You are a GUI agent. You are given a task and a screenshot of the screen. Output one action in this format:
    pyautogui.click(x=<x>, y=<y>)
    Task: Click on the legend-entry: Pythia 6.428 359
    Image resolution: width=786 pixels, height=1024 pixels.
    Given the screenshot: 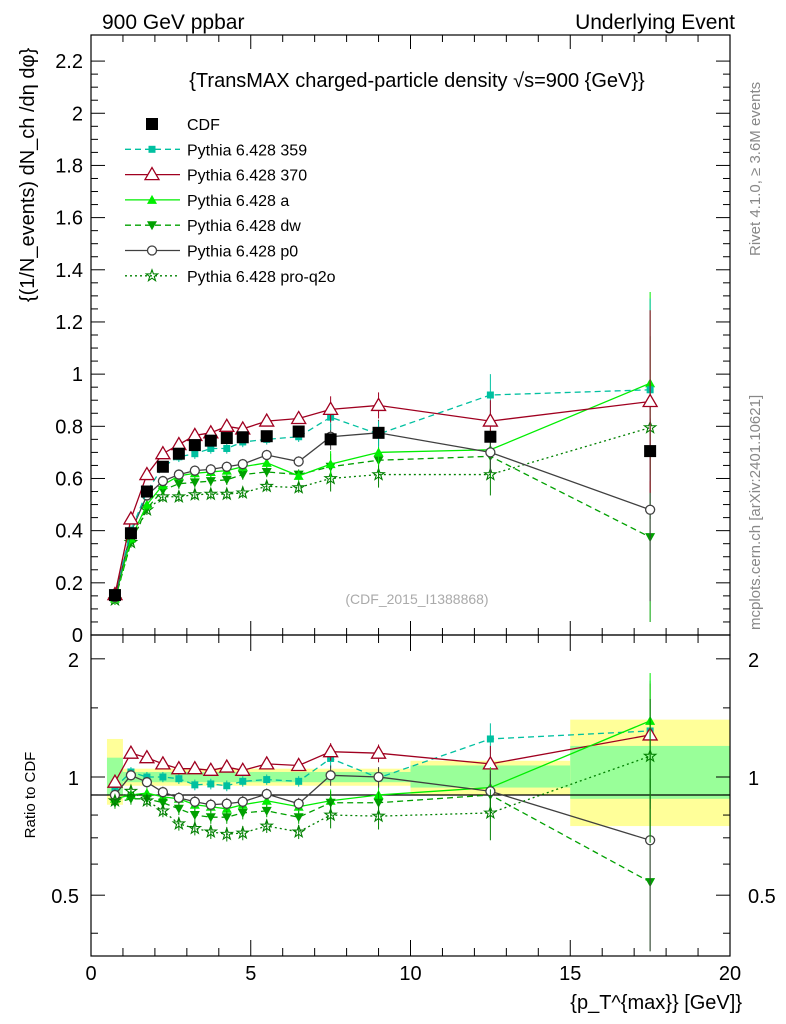 What is the action you would take?
    pyautogui.click(x=216, y=150)
    